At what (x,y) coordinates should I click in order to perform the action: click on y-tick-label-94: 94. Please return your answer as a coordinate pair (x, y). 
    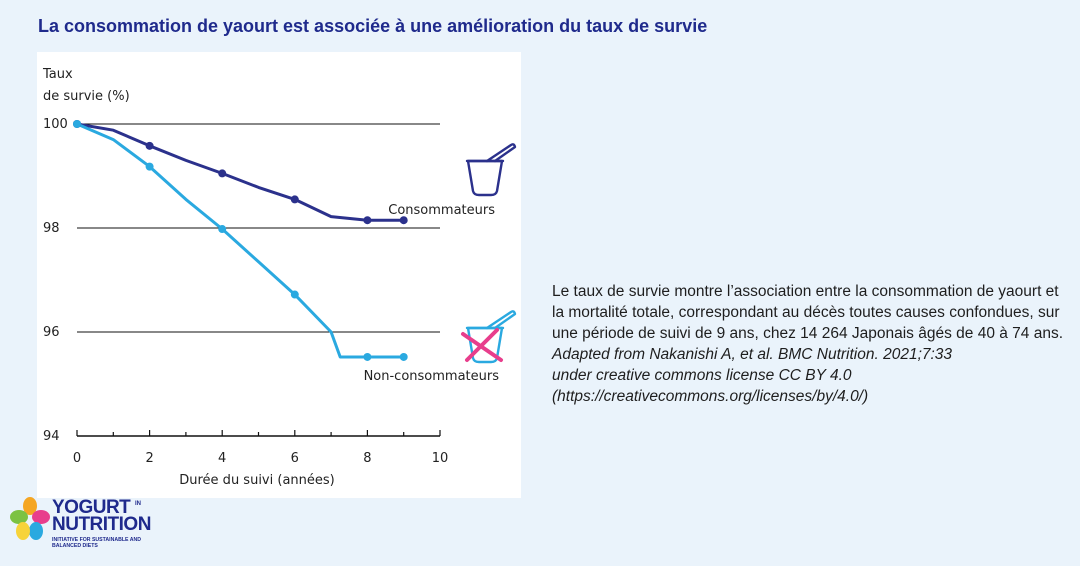
    Looking at the image, I should click on (51, 436).